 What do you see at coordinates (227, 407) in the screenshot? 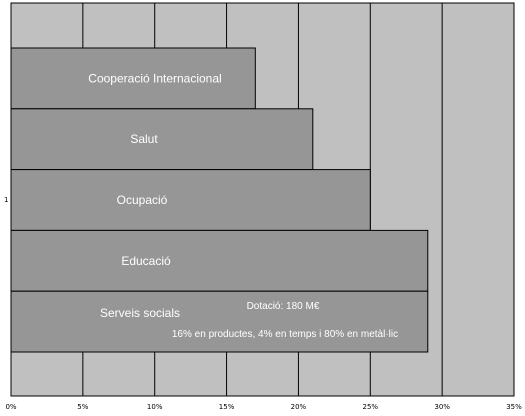
I see `x-tick-label: 15%` at bounding box center [227, 407].